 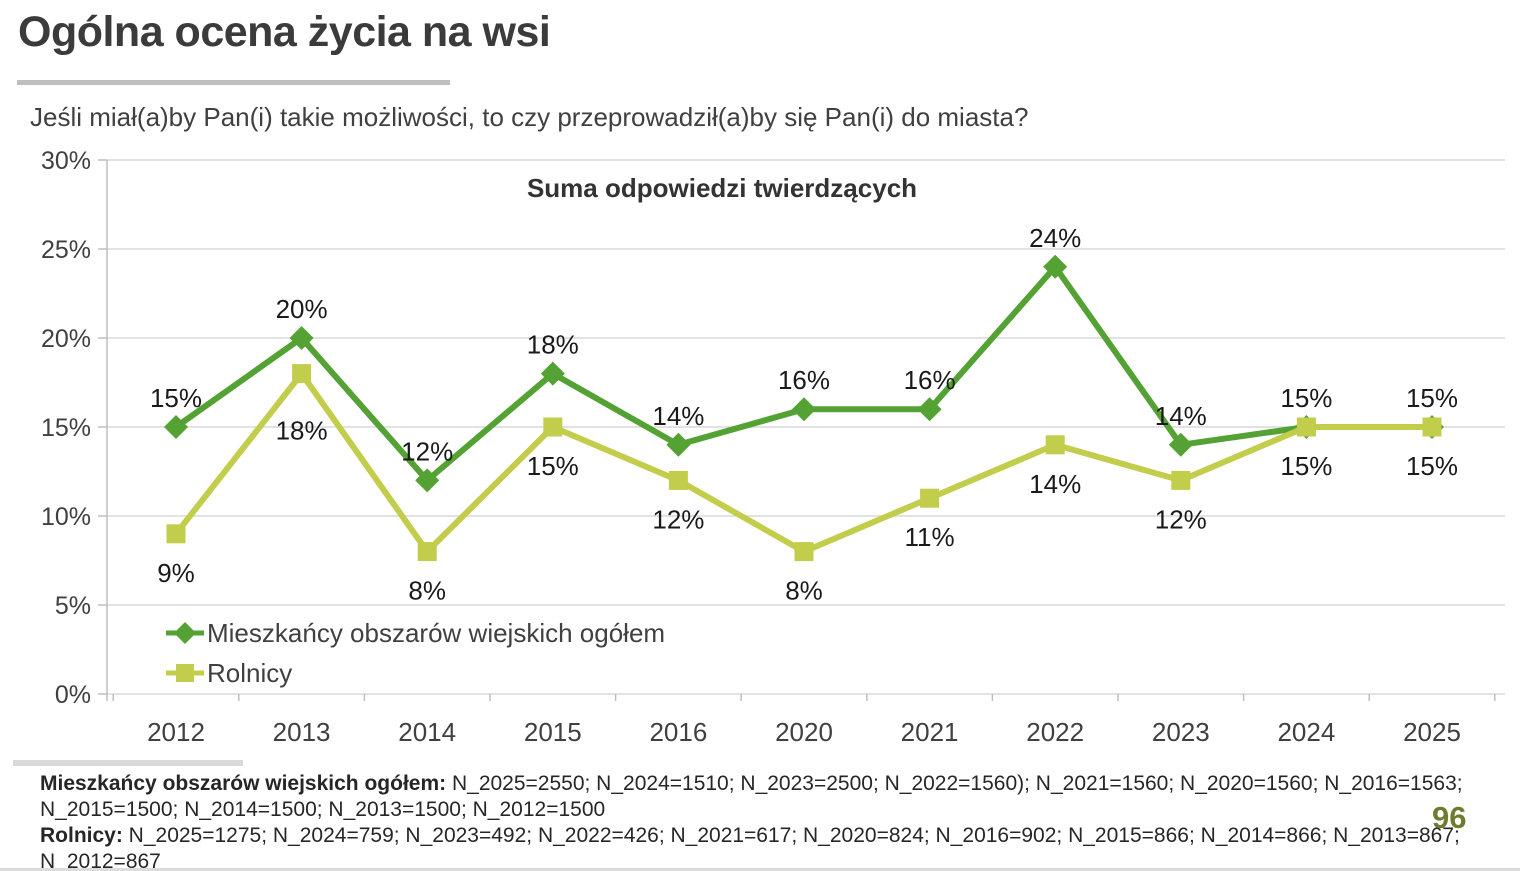 I want to click on y-axis-label: 20%, so click(x=66, y=339).